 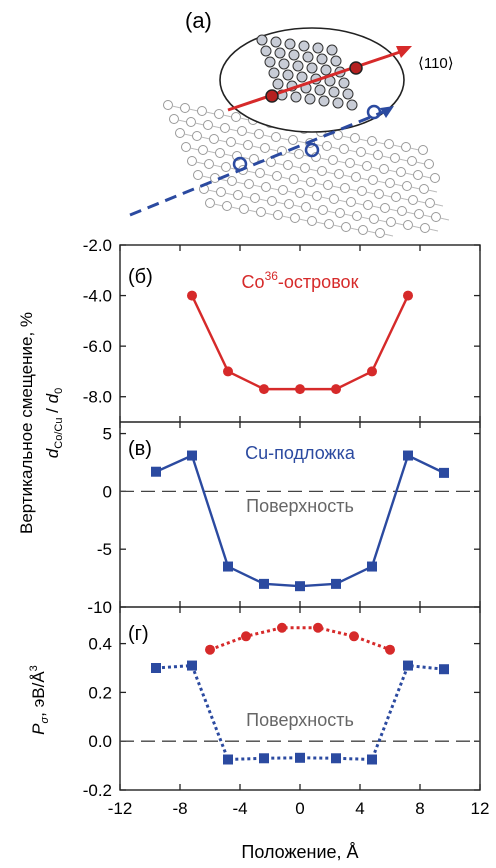 I want to click on y-tick-label: -10, so click(x=99, y=607).